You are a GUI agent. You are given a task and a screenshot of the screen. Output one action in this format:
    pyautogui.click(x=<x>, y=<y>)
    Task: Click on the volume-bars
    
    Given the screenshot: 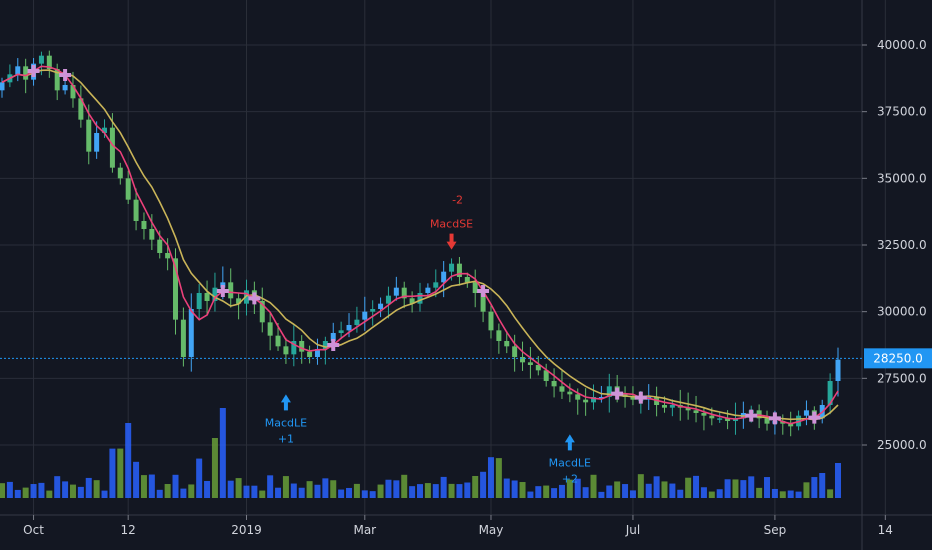 What is the action you would take?
    pyautogui.click(x=420, y=453)
    